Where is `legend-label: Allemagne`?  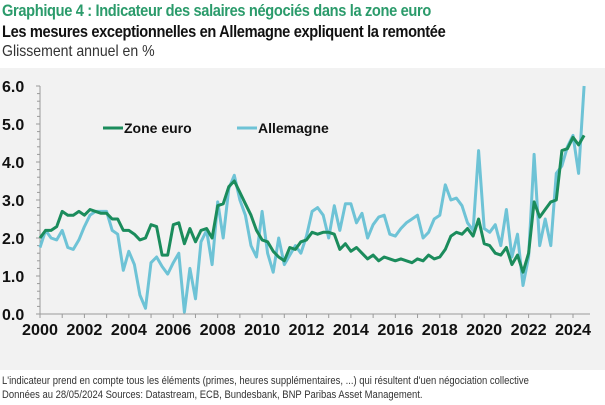
legend-label: Allemagne is located at coordinates (293, 128).